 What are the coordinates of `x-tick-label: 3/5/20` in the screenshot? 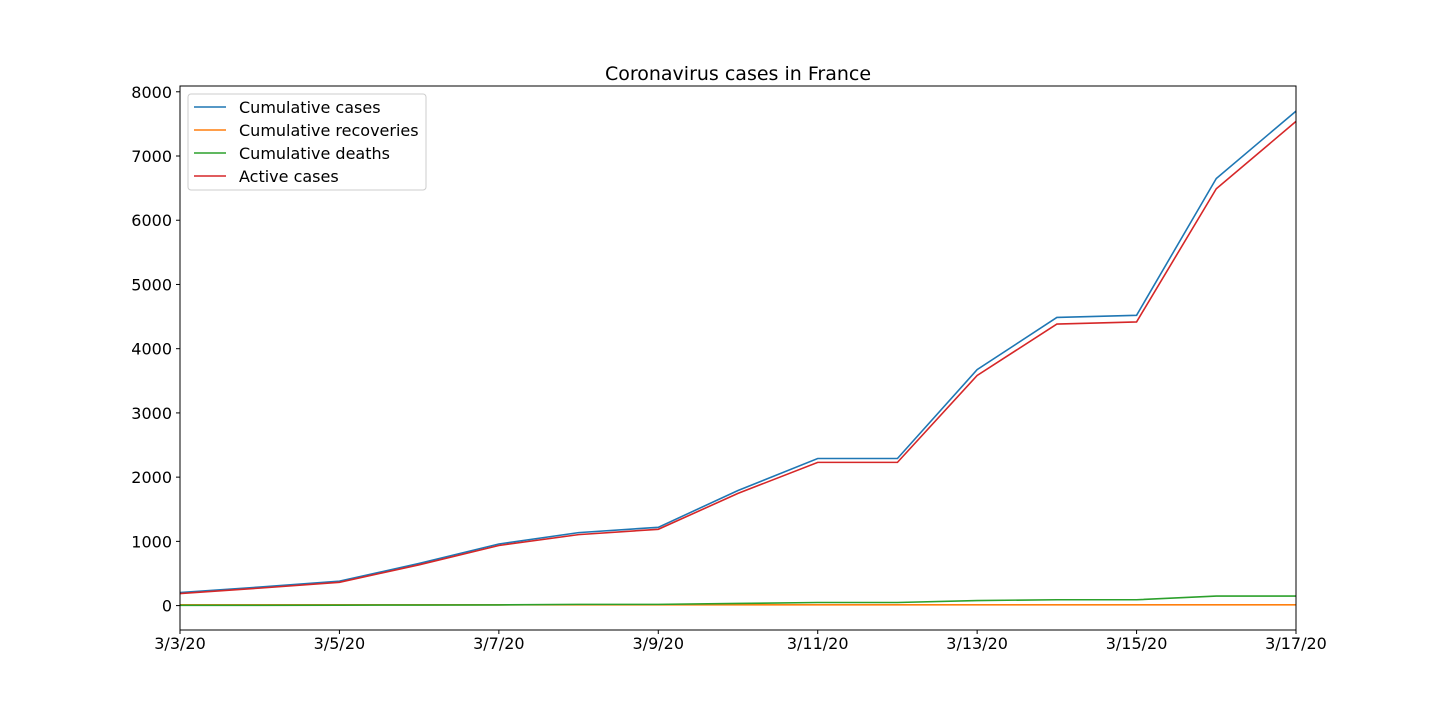 It's located at (340, 643).